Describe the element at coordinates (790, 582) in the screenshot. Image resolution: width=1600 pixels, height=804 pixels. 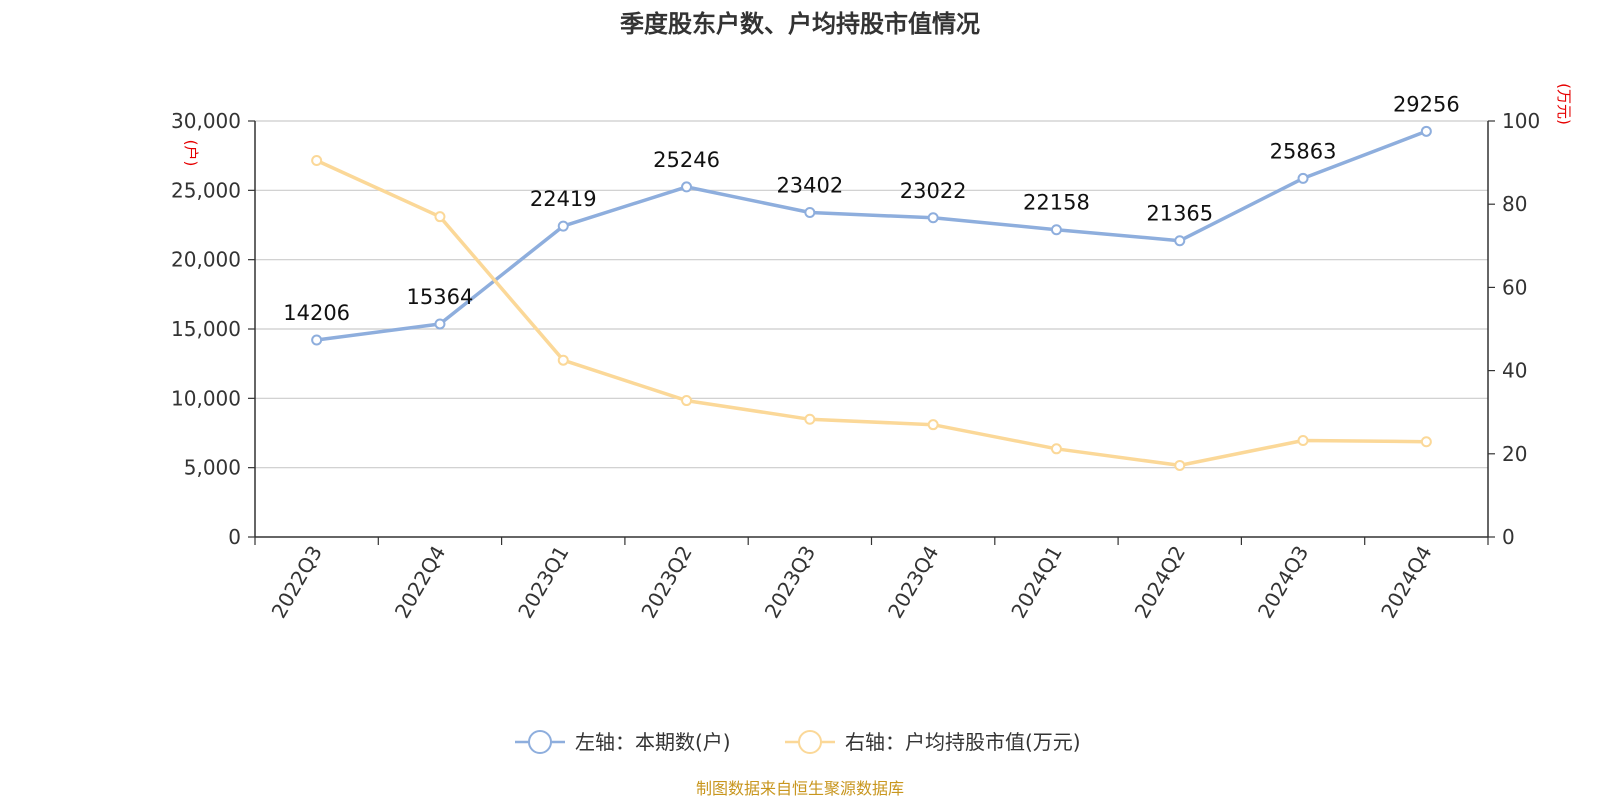
I see `x-axis-tick-label: 2023Q3` at that location.